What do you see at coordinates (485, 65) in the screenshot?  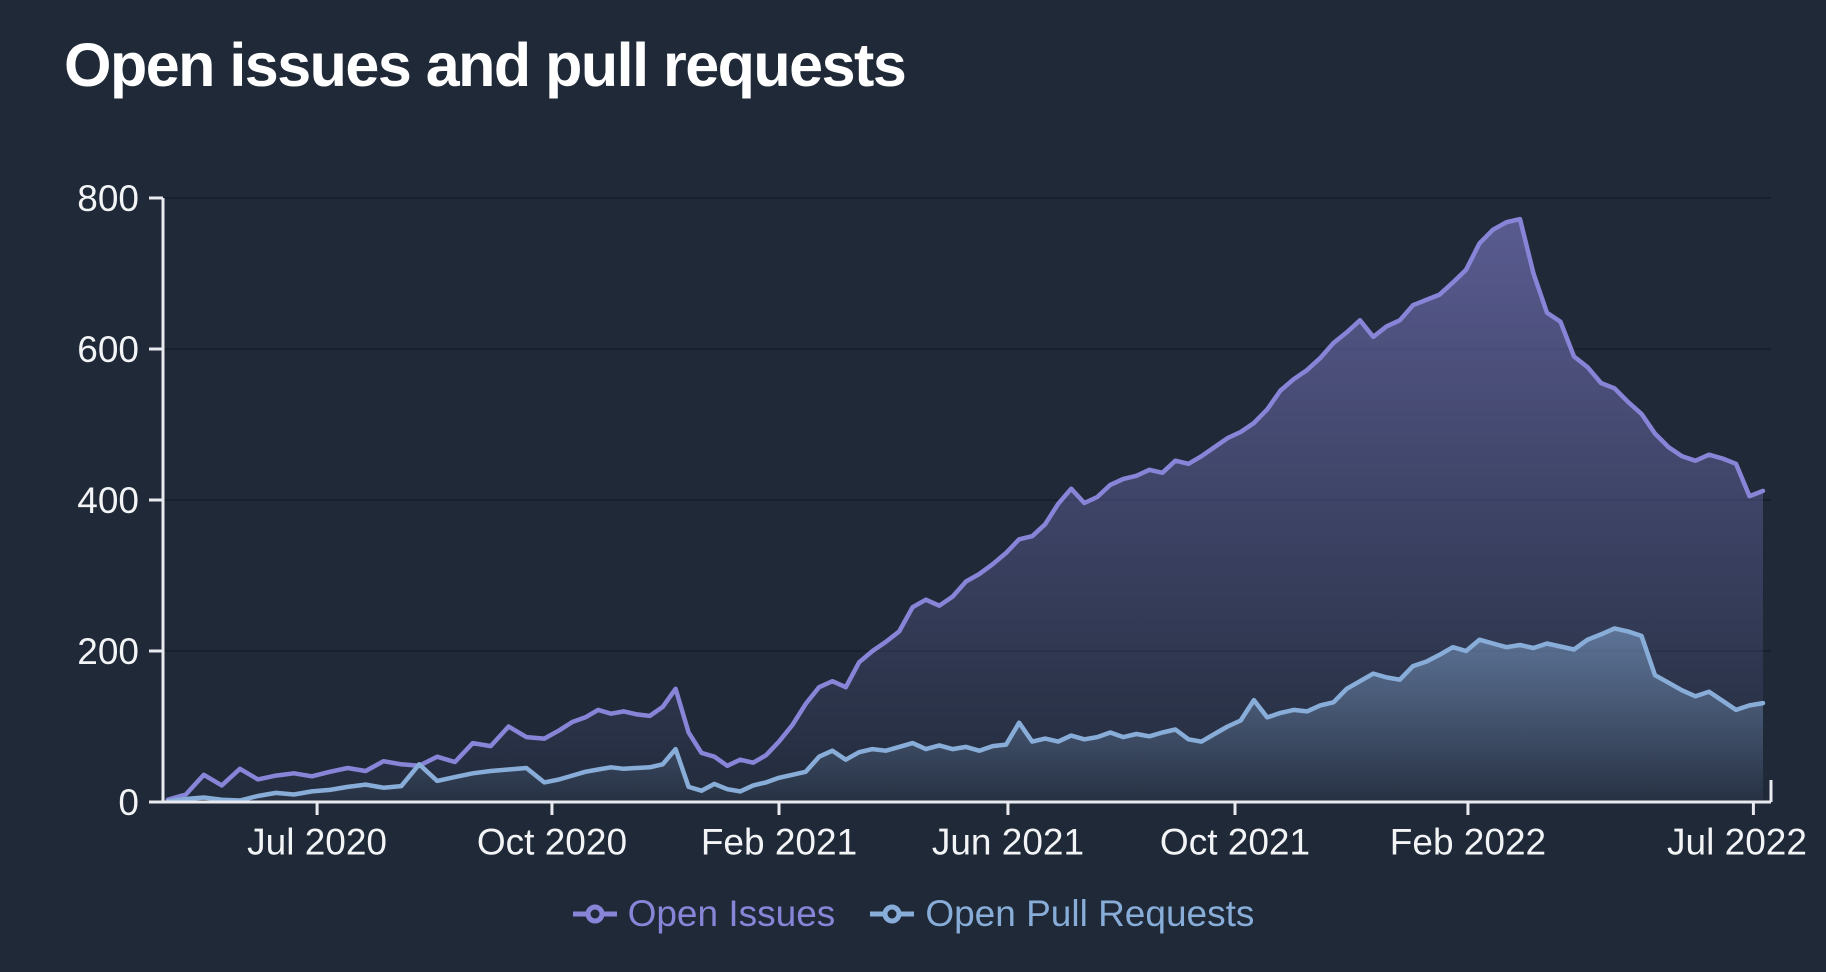 I see `page-title: Open issues and pull requests` at bounding box center [485, 65].